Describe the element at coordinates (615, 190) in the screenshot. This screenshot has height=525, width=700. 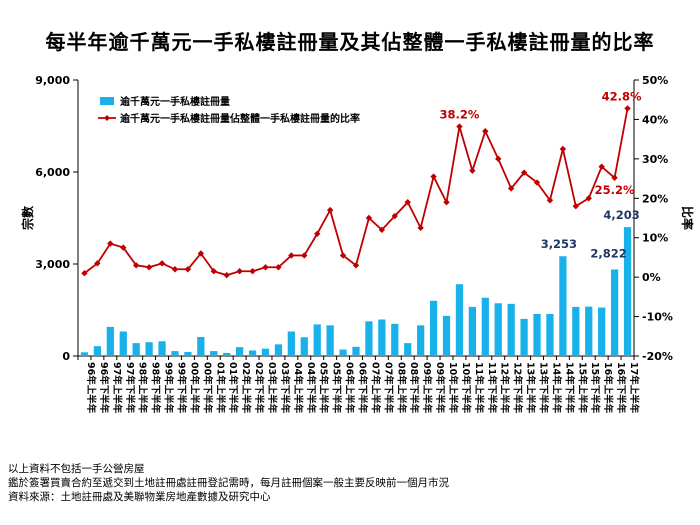
I see `data-label: 25.2%` at that location.